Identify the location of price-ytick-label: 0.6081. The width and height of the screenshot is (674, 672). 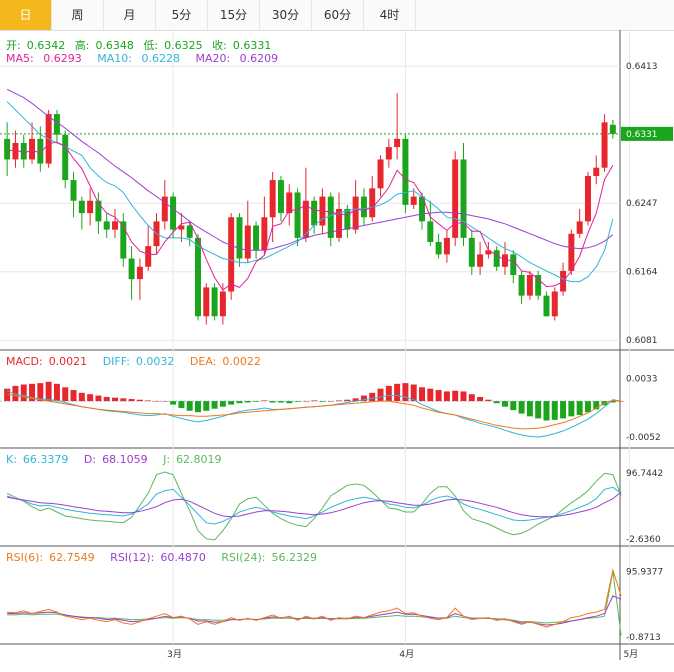
(642, 341).